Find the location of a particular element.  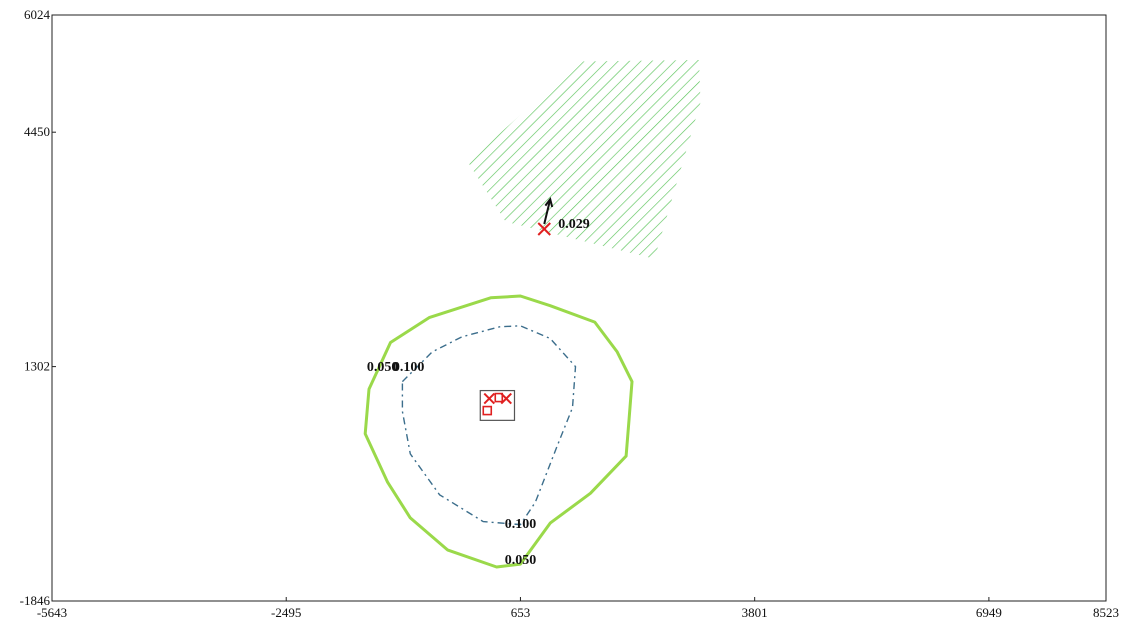

x-tick-label: 3801 is located at coordinates (755, 612).